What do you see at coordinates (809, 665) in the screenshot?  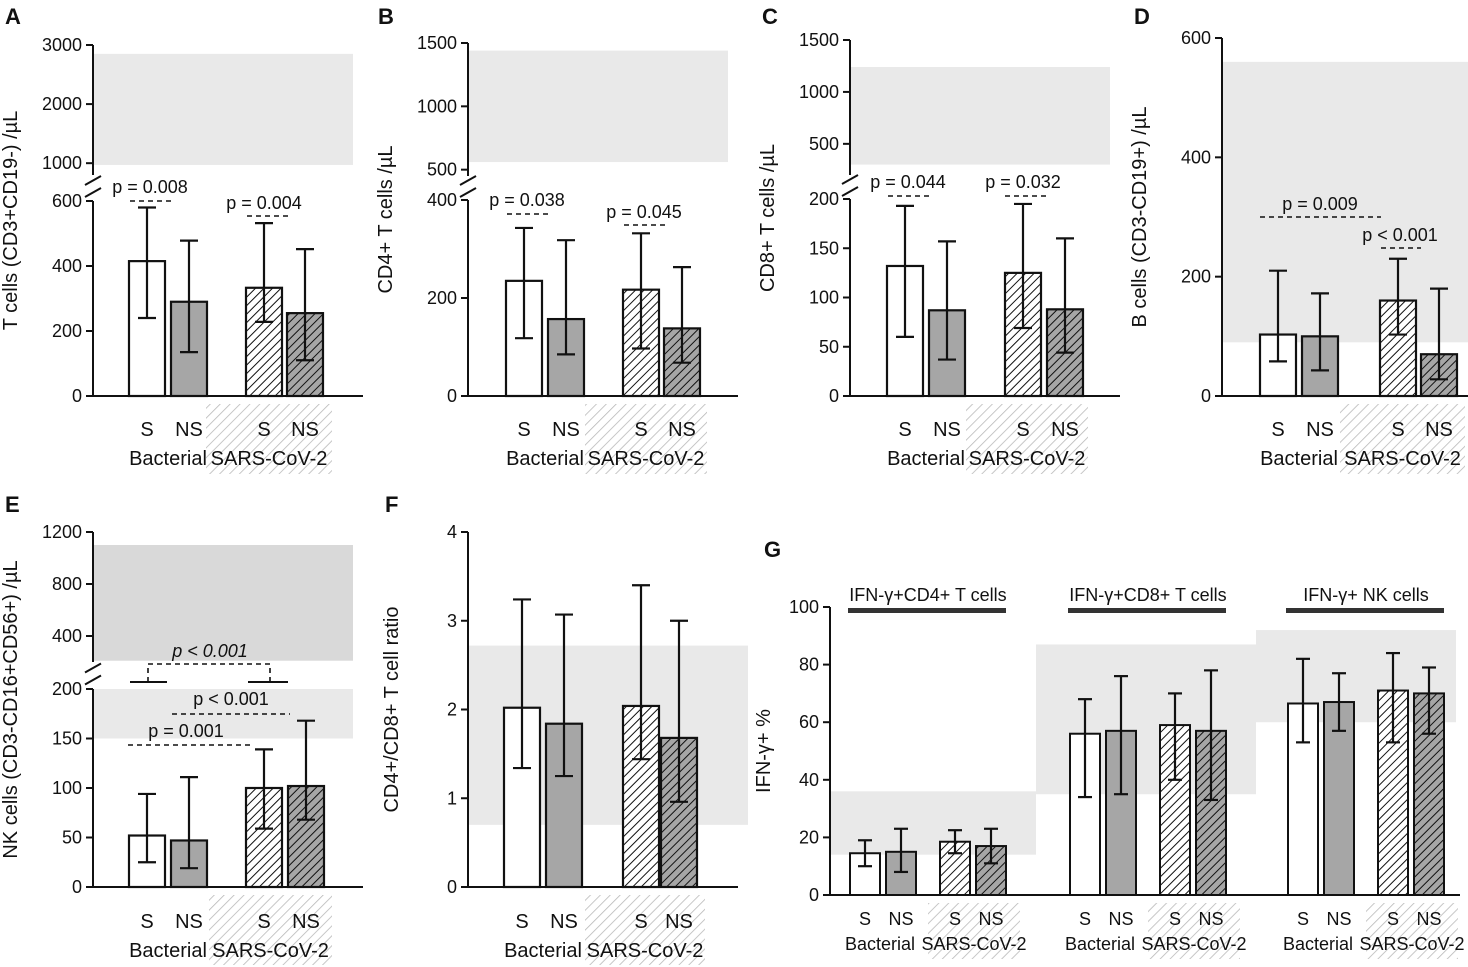 I see `y-tick-label: 80` at bounding box center [809, 665].